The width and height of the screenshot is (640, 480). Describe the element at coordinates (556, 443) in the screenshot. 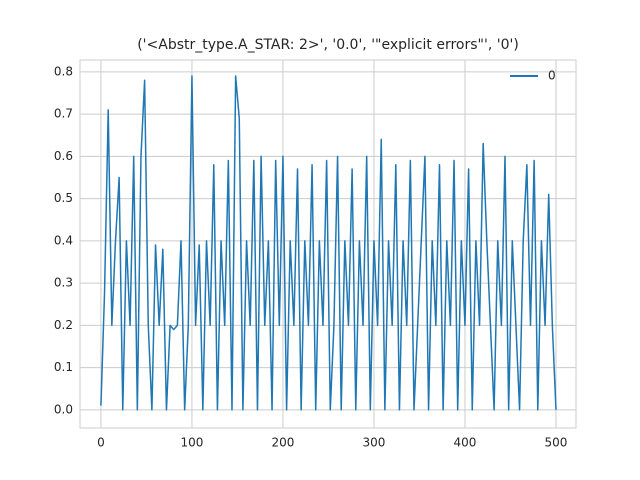

I see `x-tick-label: 500` at that location.